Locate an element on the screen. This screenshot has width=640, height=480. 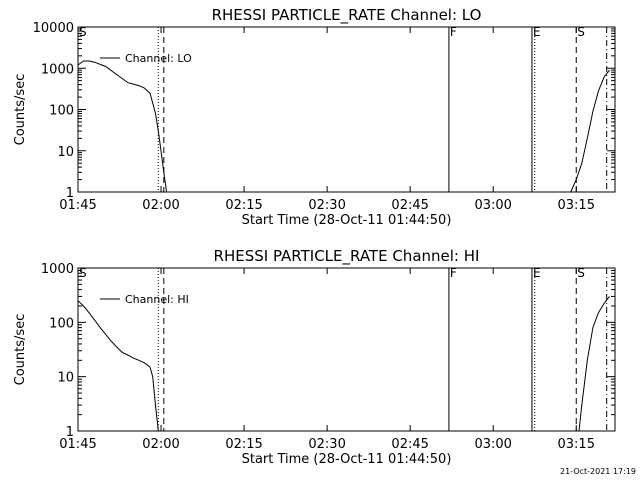
legend-label: Channel: HI is located at coordinates (157, 299).